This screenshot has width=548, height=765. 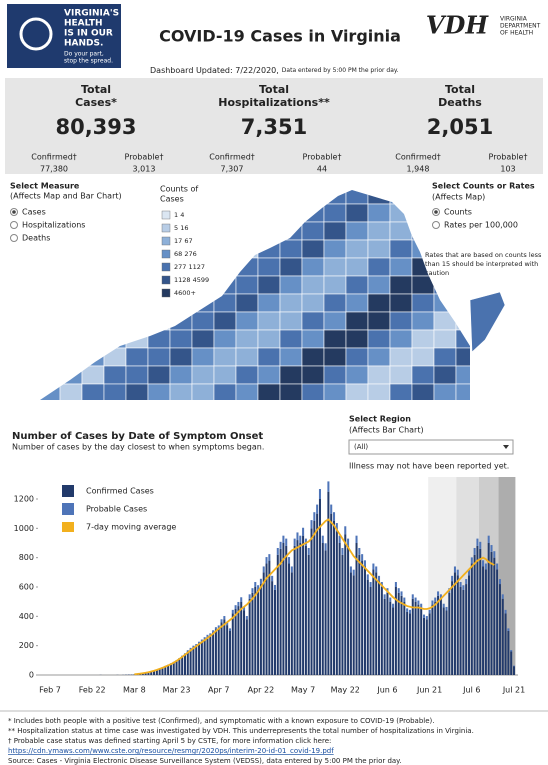 I want to click on total-value: 80,393, so click(x=95, y=127).